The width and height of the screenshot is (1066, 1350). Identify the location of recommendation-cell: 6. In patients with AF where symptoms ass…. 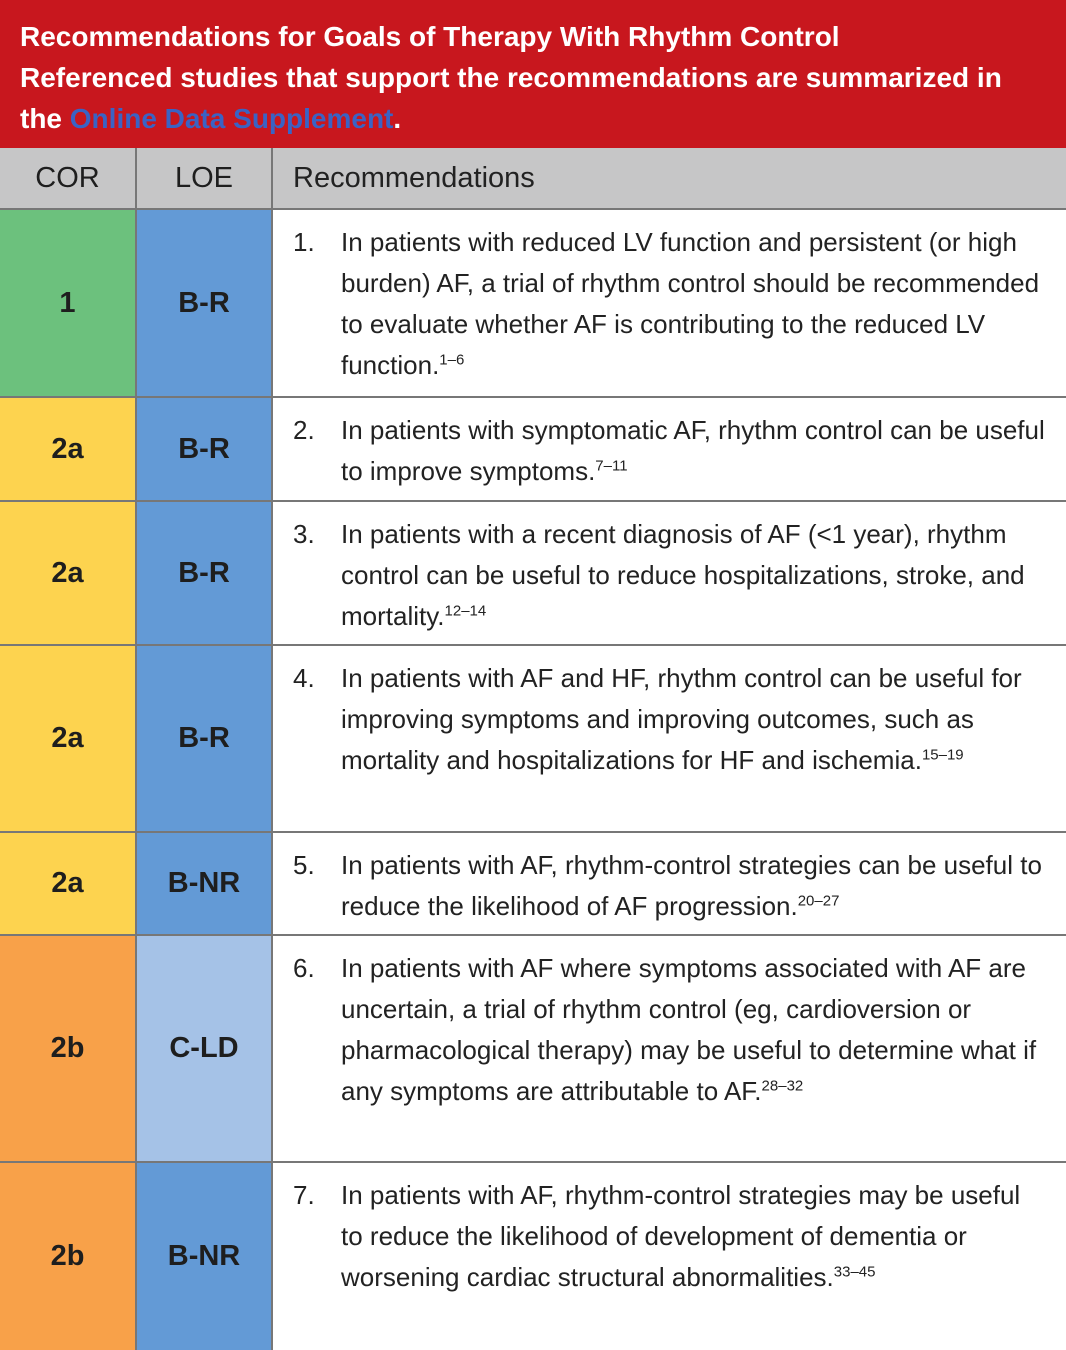
(669, 1048).